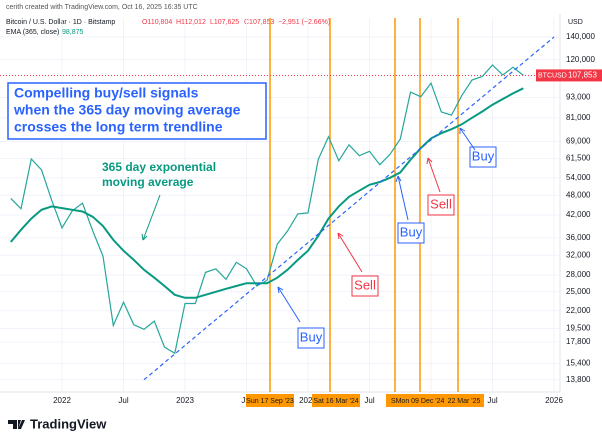 The height and width of the screenshot is (441, 602). I want to click on brand: TradingView, so click(68, 423).